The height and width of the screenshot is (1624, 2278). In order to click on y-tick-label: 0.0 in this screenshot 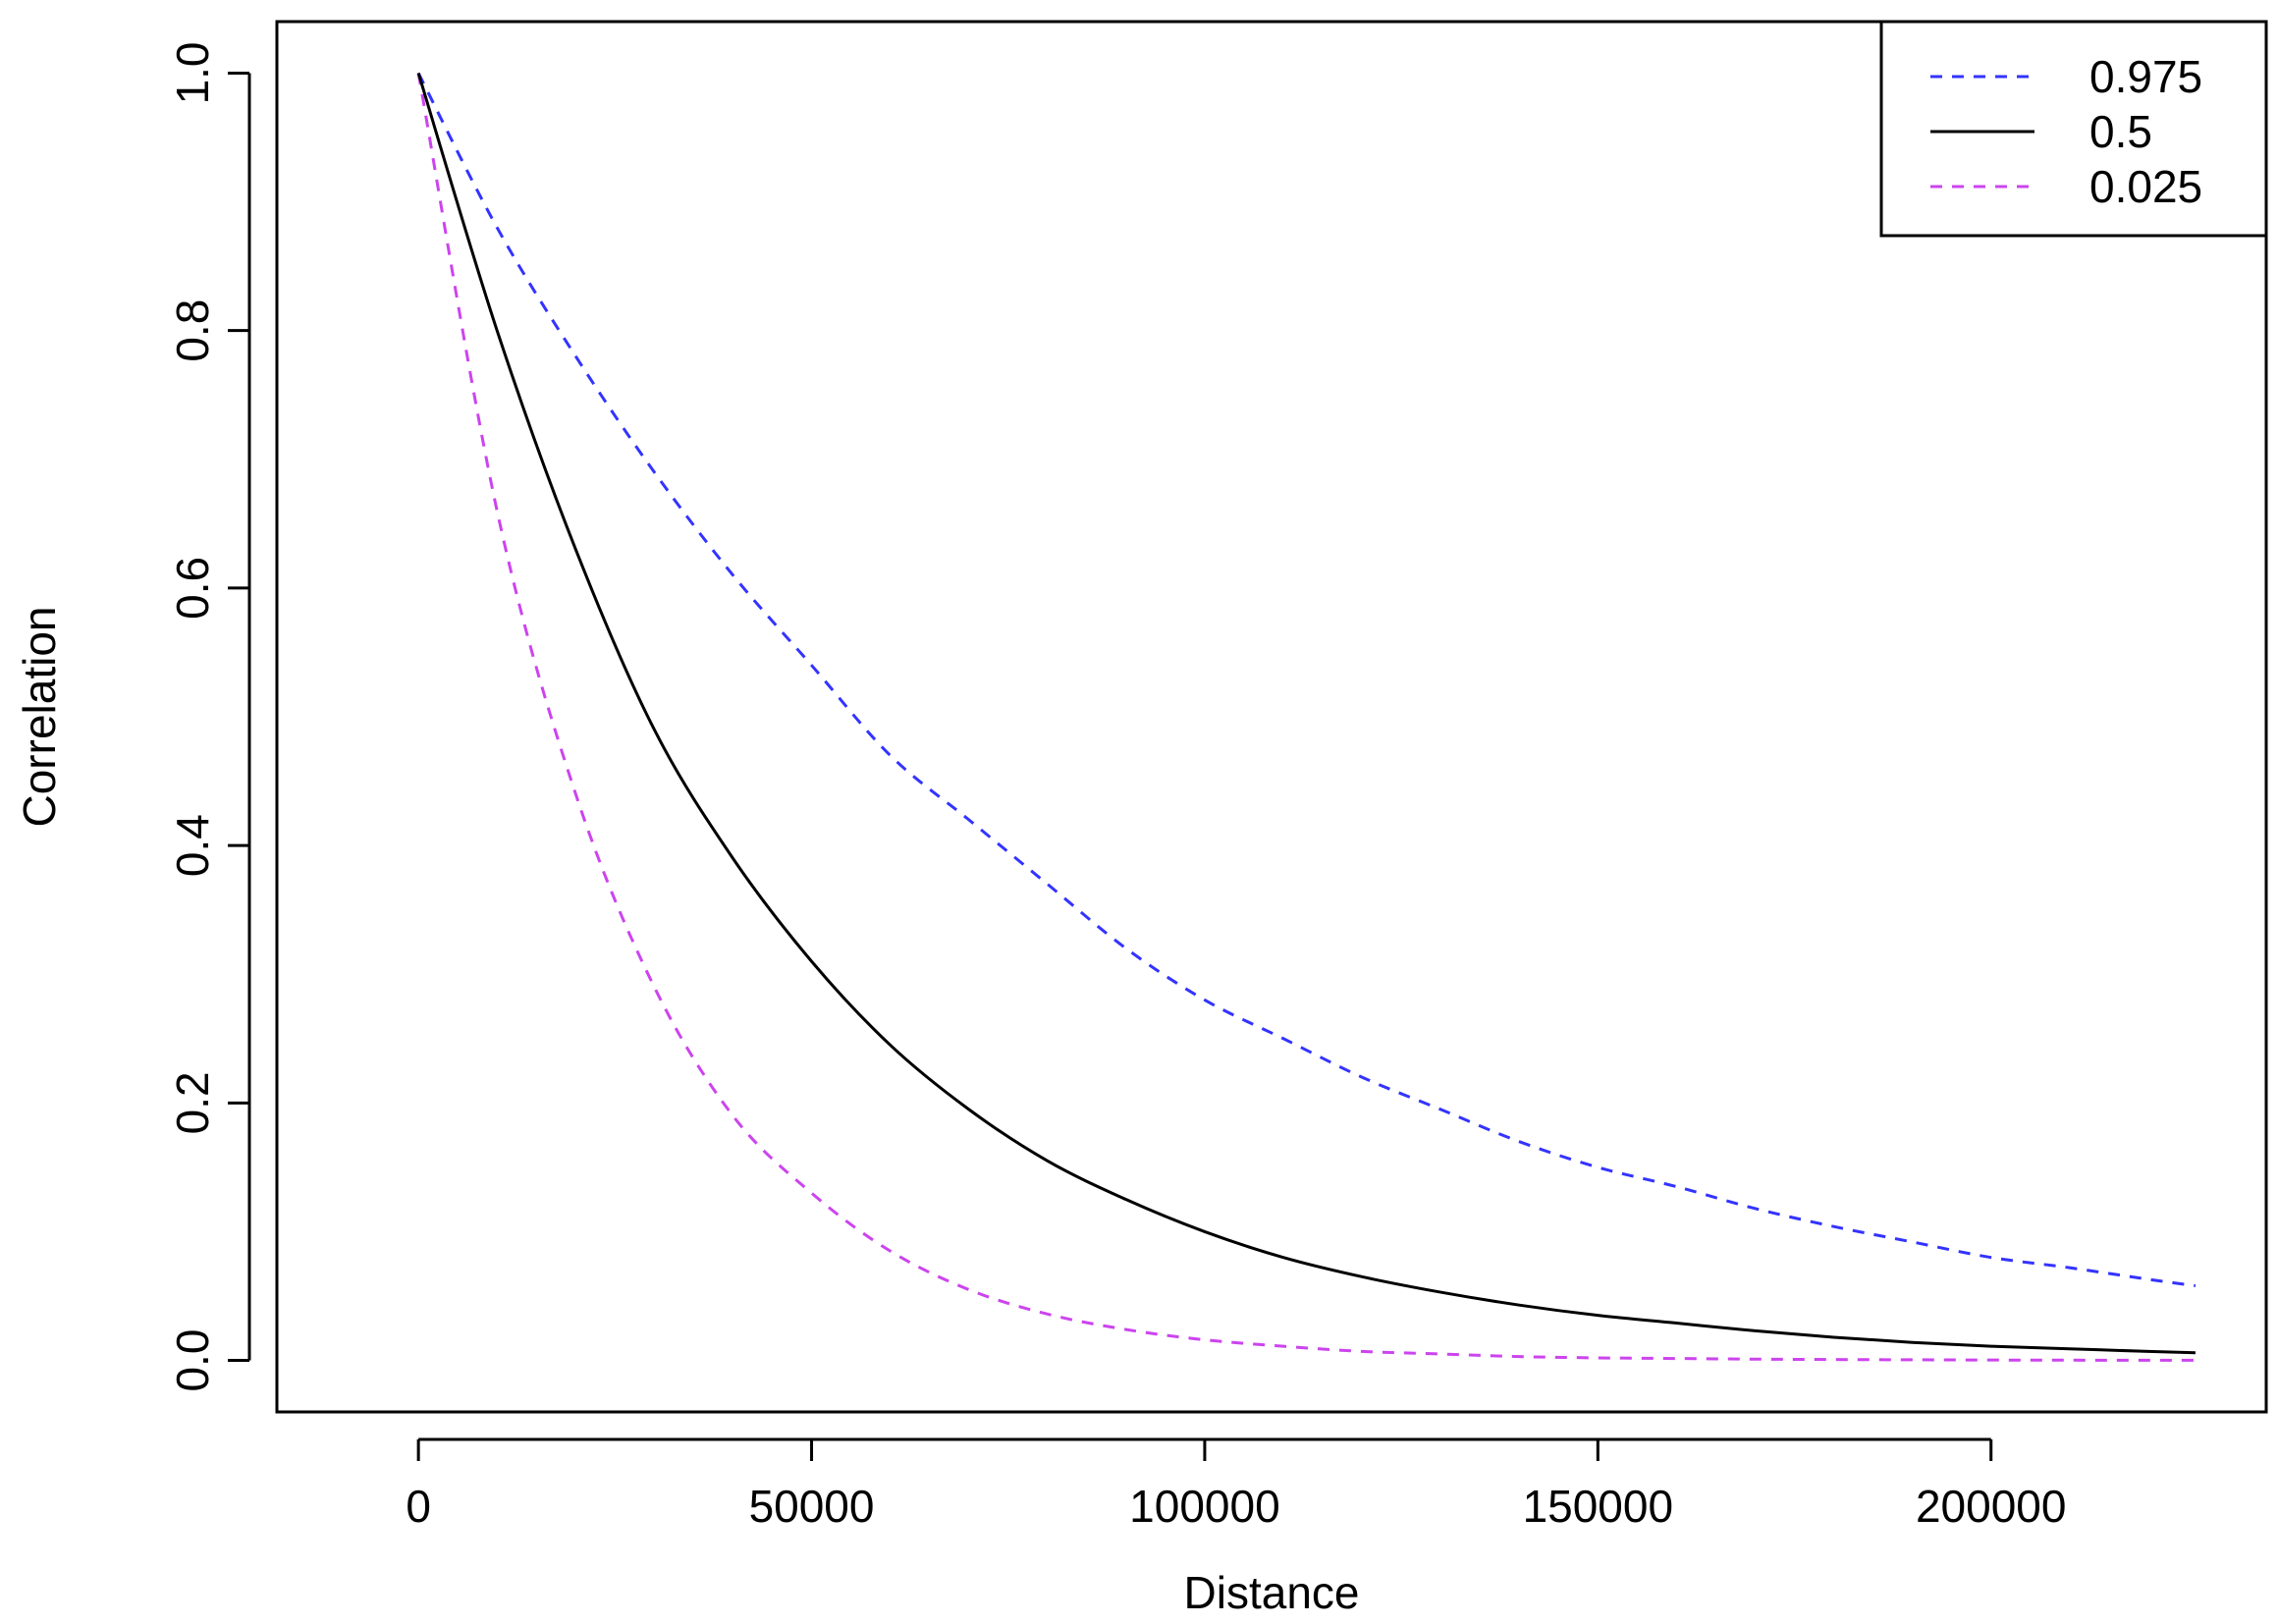, I will do `click(192, 1360)`.